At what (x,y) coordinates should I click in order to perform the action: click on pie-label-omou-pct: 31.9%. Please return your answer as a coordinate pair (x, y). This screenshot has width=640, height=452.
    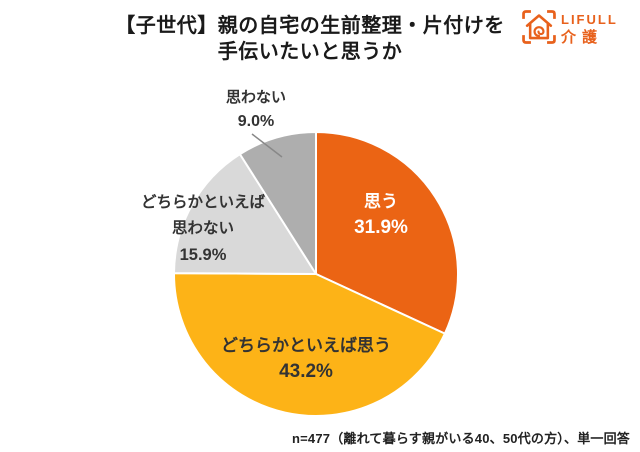
    Looking at the image, I should click on (381, 227).